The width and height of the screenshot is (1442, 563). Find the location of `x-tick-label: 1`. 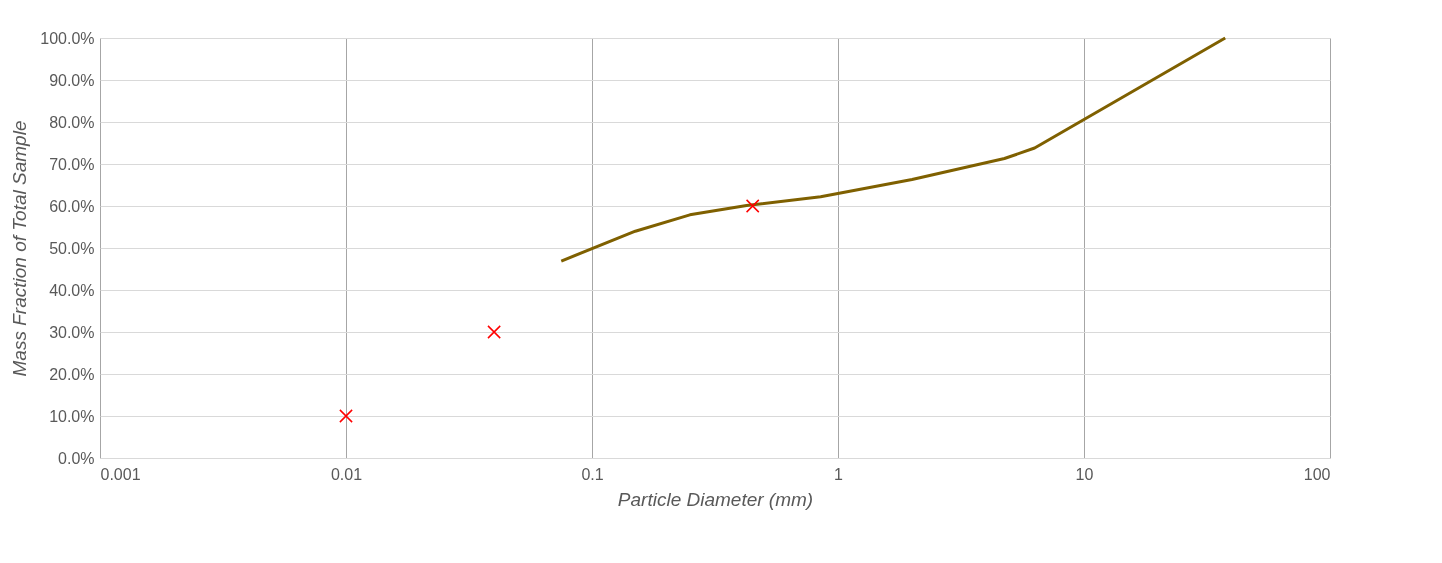

x-tick-label: 1 is located at coordinates (839, 474).